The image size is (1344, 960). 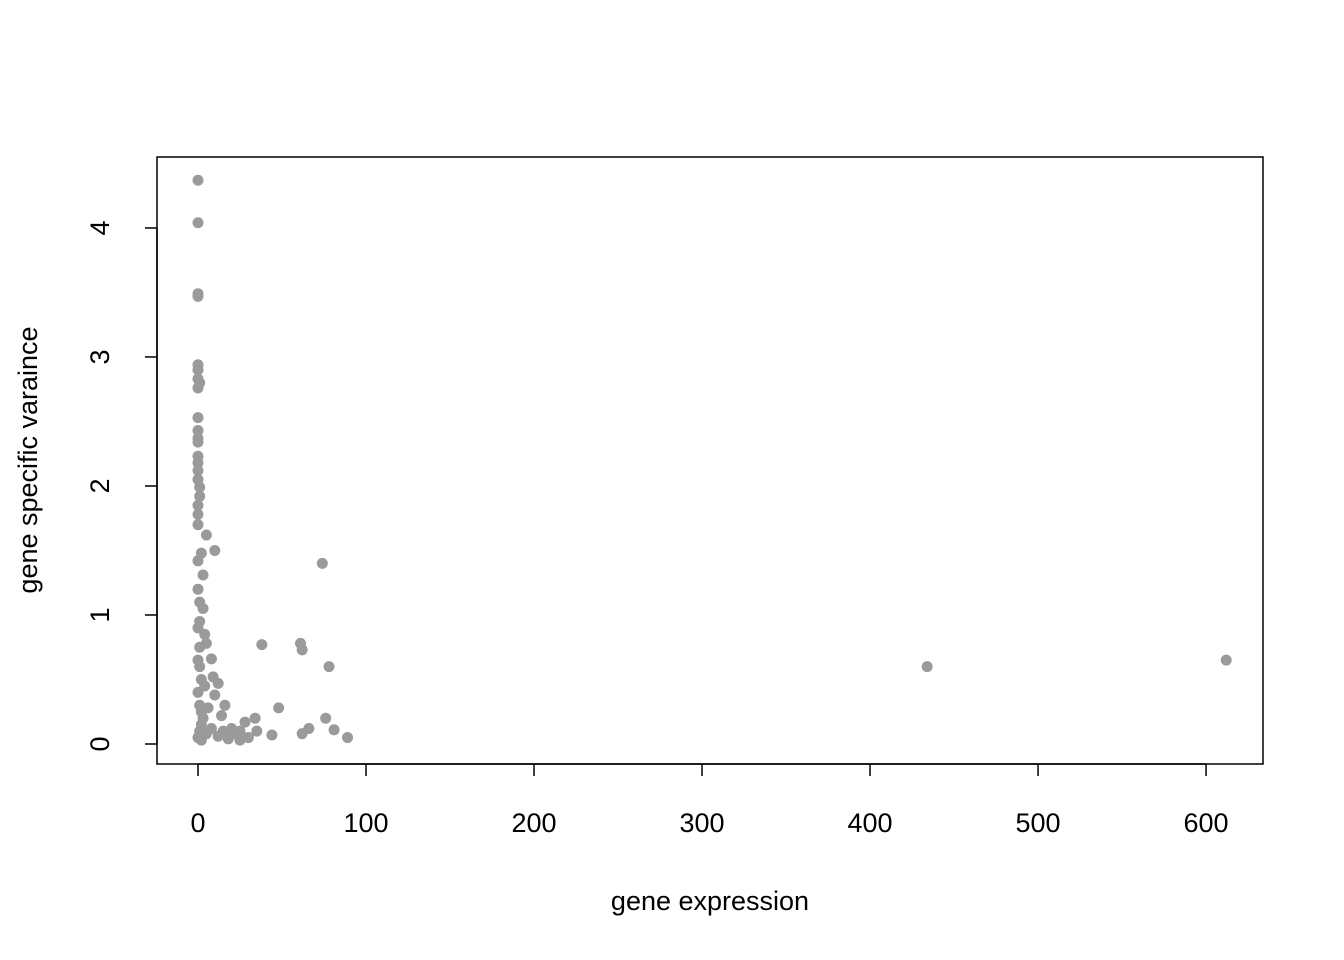 I want to click on y-tick-label: 4, so click(x=100, y=227).